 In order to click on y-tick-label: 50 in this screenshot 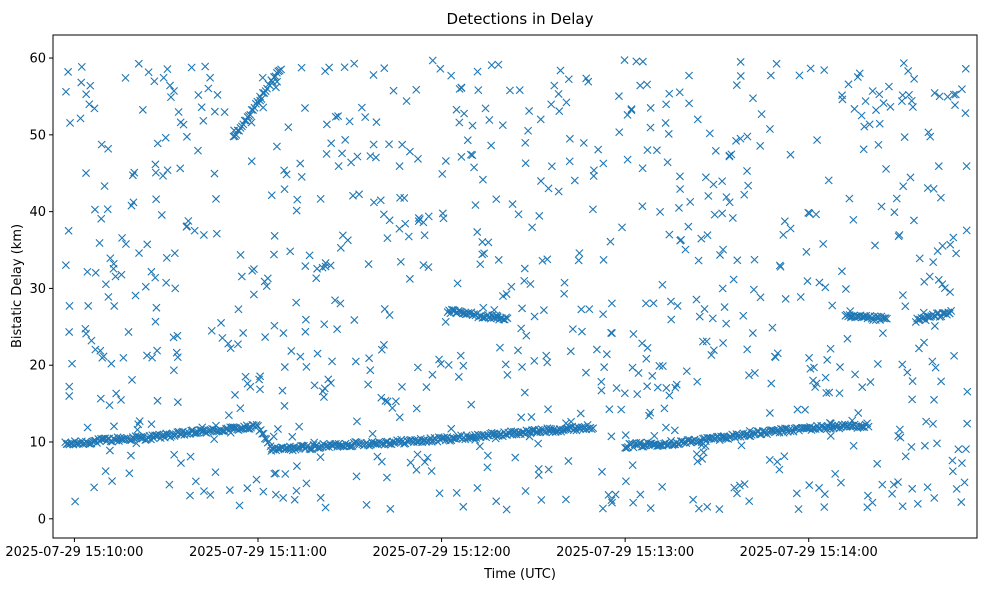, I will do `click(37, 135)`.